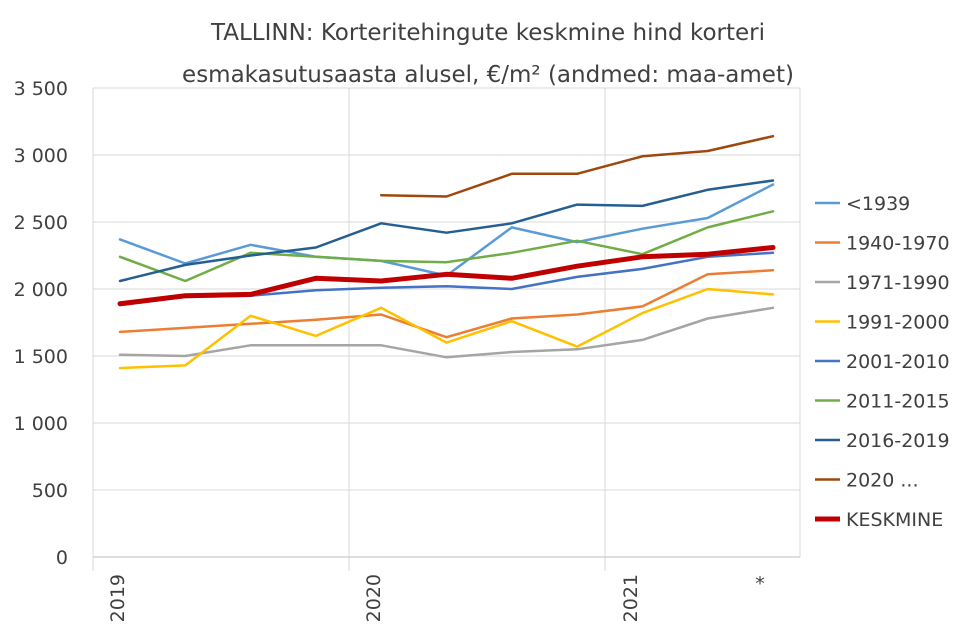 This screenshot has width=977, height=638. Describe the element at coordinates (41, 156) in the screenshot. I see `y-tick-label: 3 000` at that location.